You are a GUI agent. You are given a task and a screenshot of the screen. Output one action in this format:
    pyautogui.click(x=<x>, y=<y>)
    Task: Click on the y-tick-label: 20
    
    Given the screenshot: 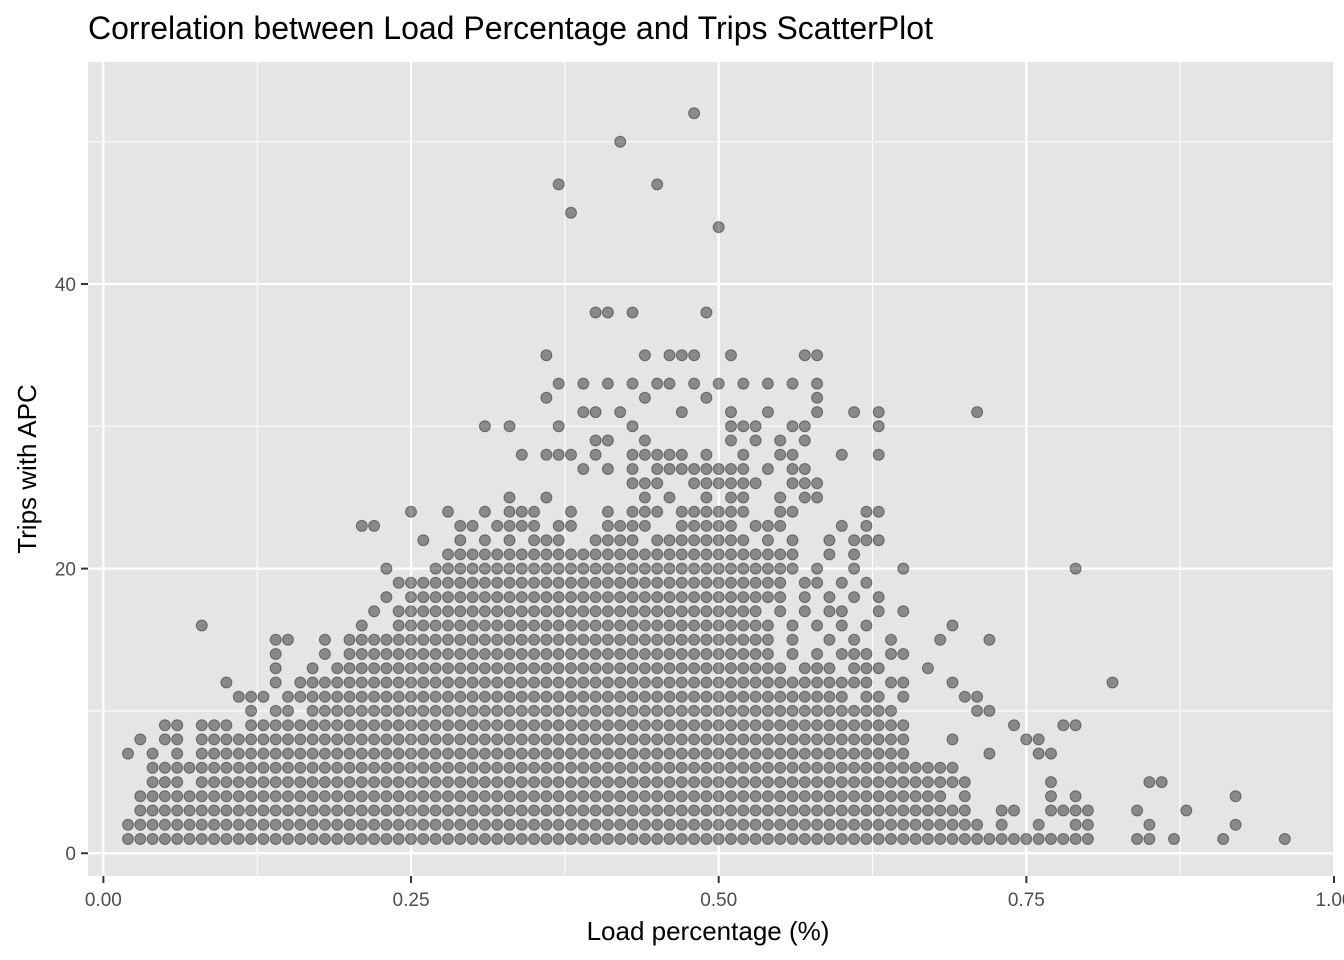 What is the action you would take?
    pyautogui.click(x=65, y=570)
    